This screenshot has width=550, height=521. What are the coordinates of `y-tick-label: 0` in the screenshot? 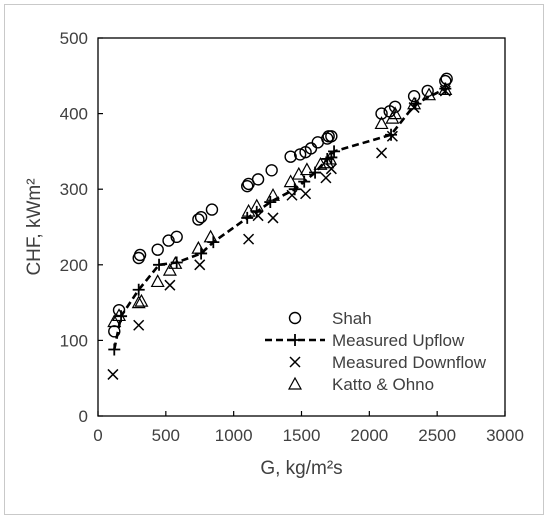 It's located at (83, 416).